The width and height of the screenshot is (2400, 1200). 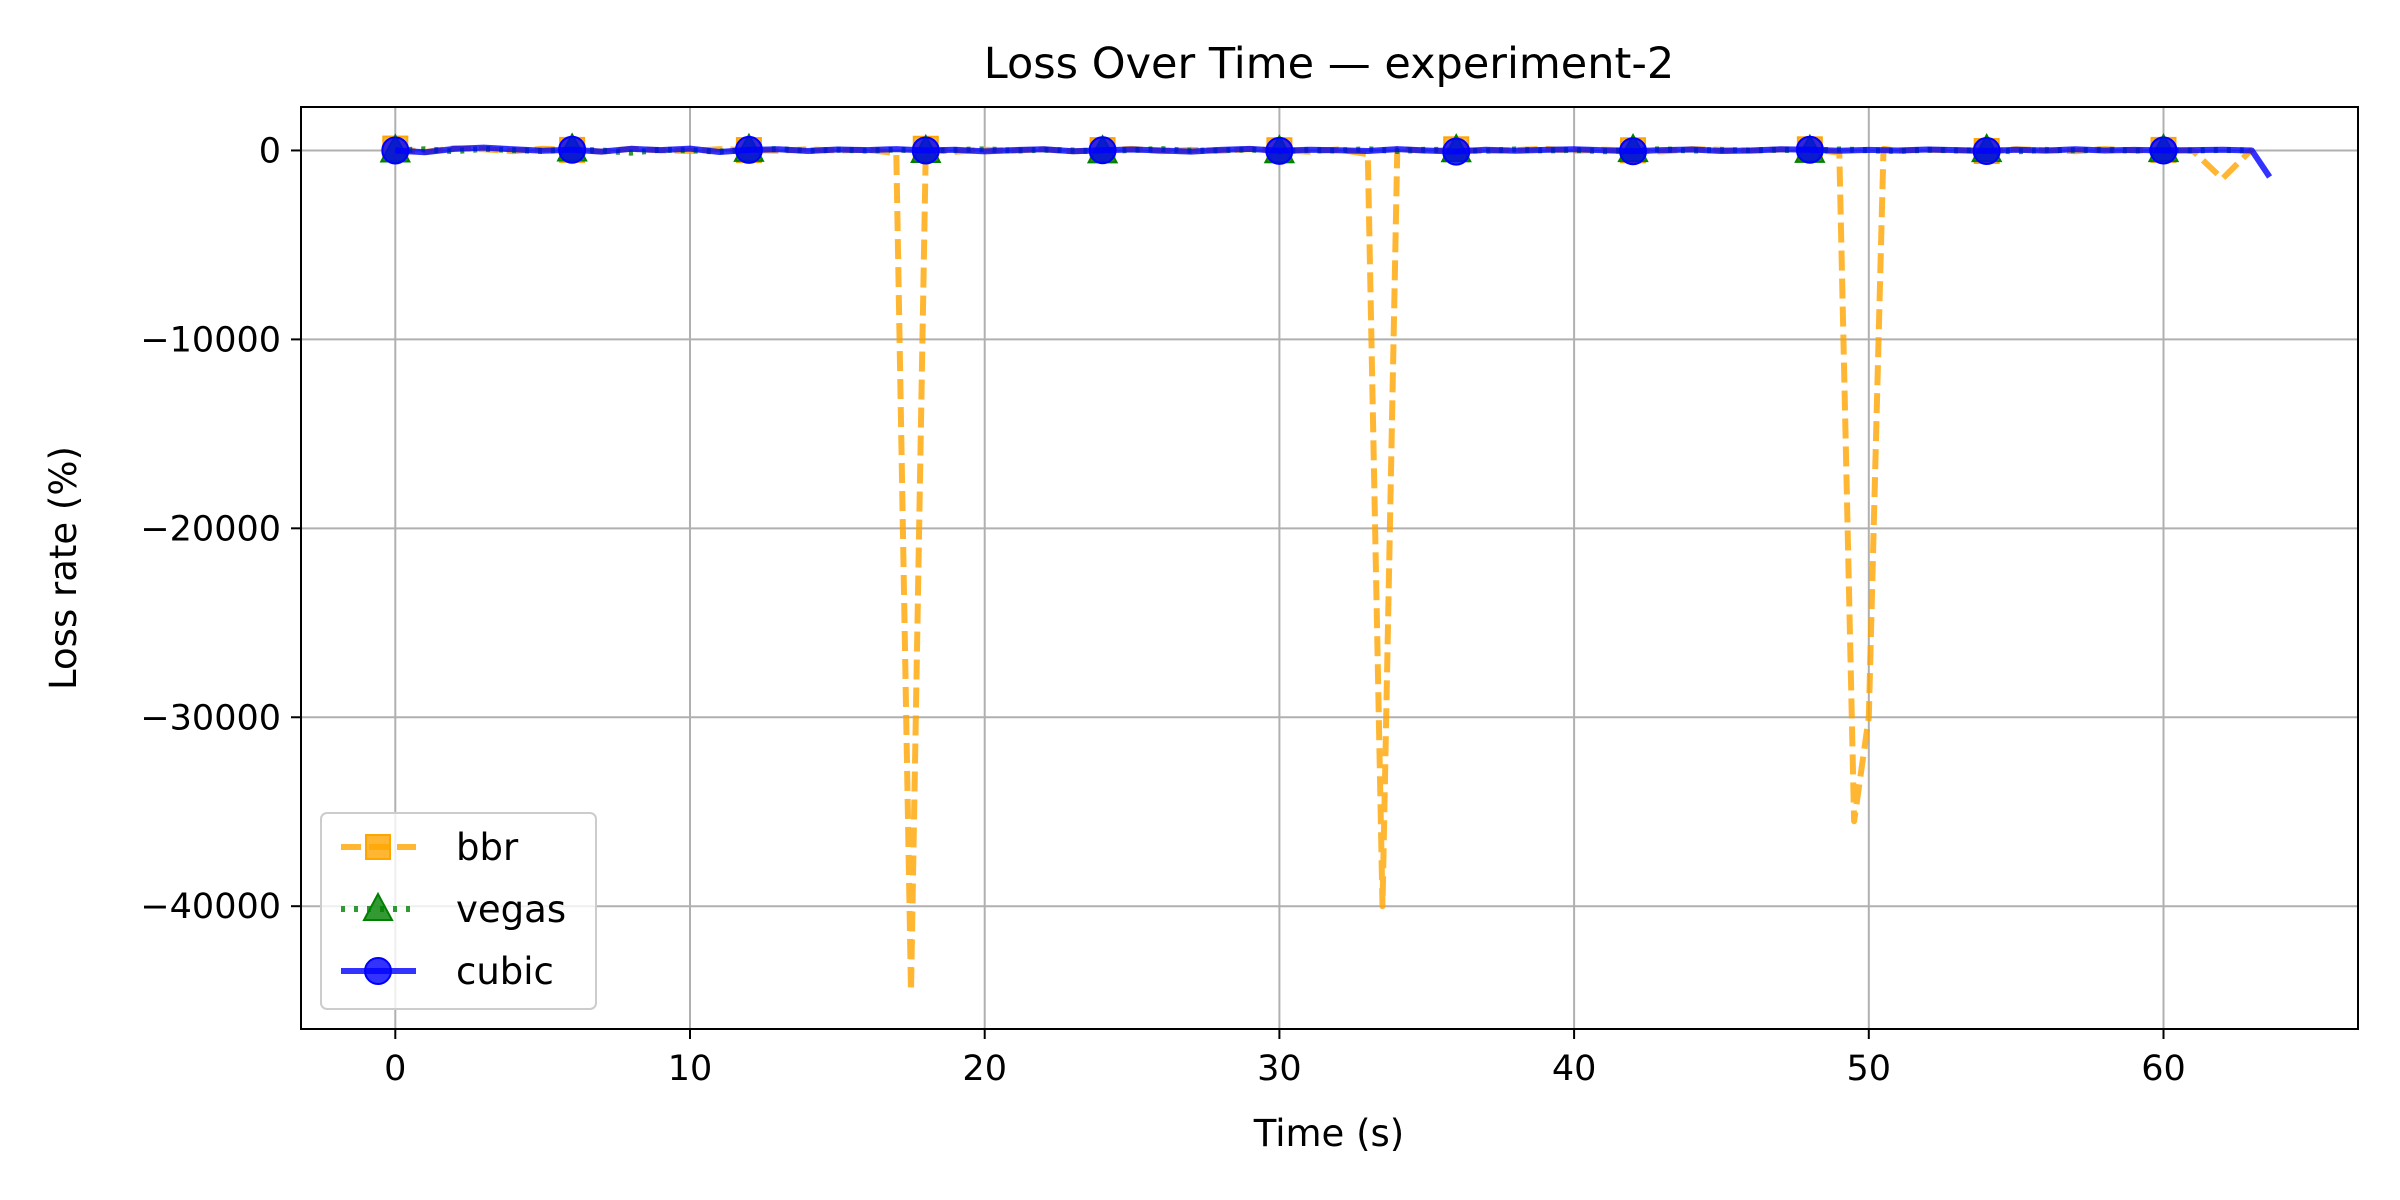 I want to click on x-tick-label: 30, so click(x=1279, y=1069).